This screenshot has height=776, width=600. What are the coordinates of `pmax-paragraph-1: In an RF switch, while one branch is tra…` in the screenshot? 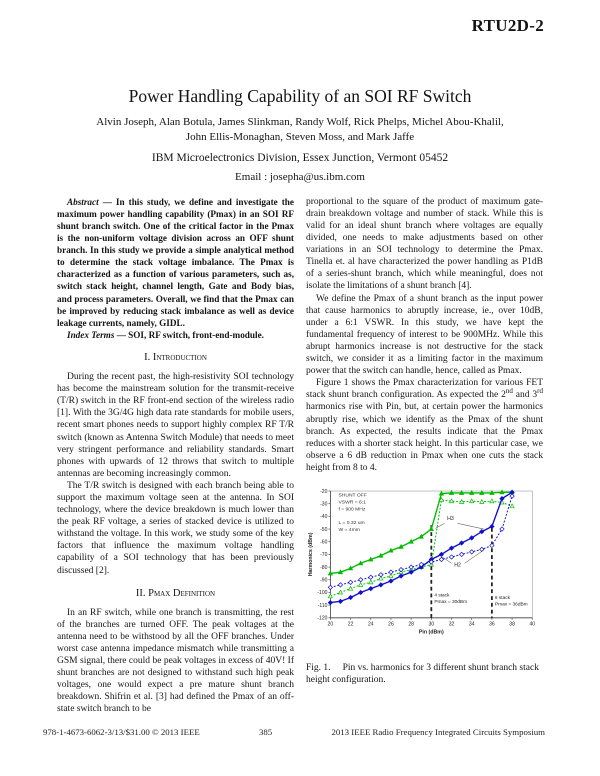 It's located at (175, 661).